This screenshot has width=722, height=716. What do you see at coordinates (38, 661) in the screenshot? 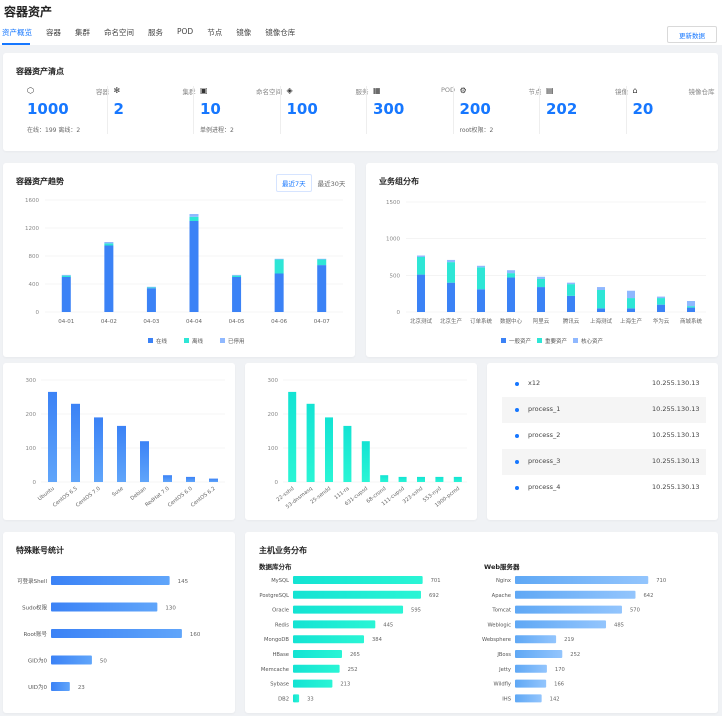
I see `category-label: GID为0` at bounding box center [38, 661].